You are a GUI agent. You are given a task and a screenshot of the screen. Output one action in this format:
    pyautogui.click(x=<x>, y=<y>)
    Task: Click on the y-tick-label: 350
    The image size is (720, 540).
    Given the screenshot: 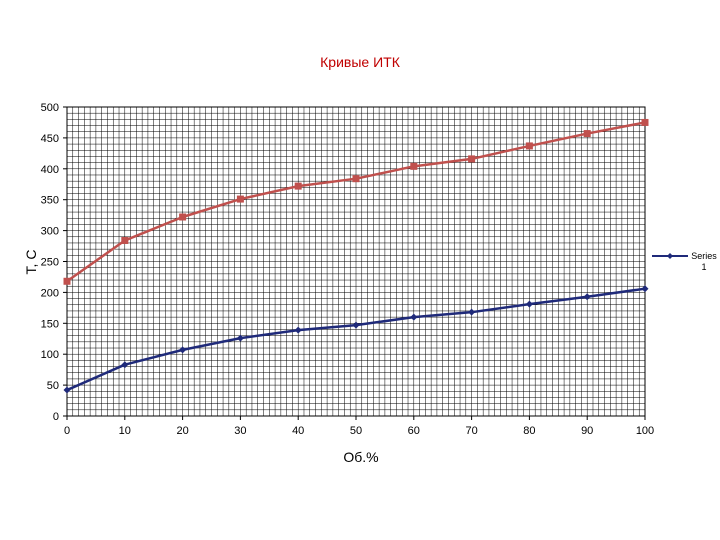 What is the action you would take?
    pyautogui.click(x=50, y=201)
    